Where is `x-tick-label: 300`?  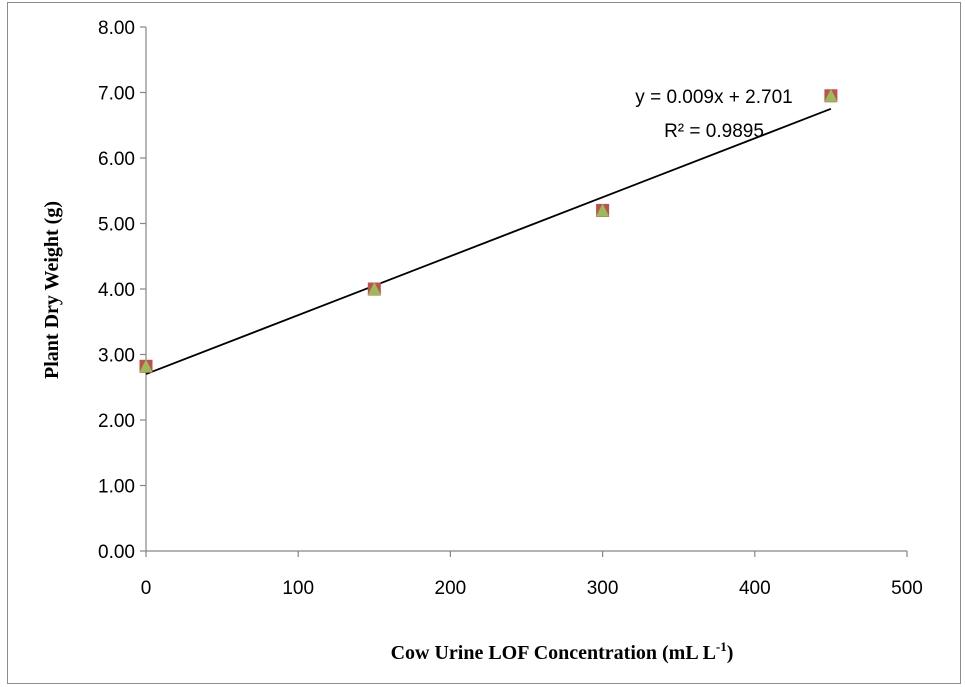
x-tick-label: 300 is located at coordinates (603, 588).